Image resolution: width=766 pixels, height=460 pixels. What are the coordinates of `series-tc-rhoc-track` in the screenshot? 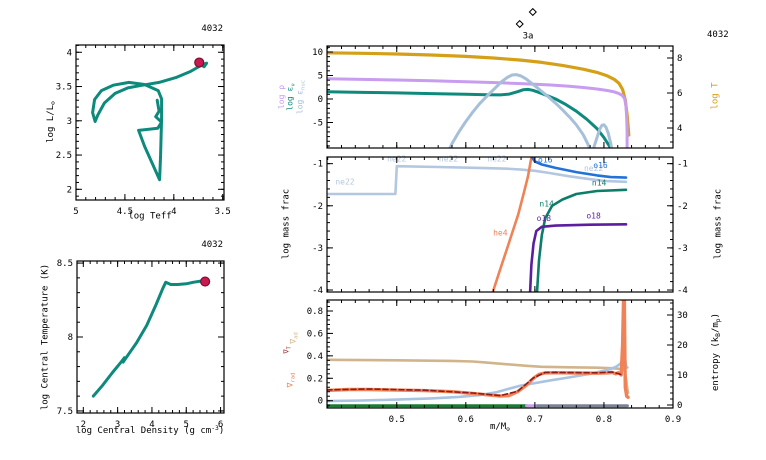 It's located at (148, 338).